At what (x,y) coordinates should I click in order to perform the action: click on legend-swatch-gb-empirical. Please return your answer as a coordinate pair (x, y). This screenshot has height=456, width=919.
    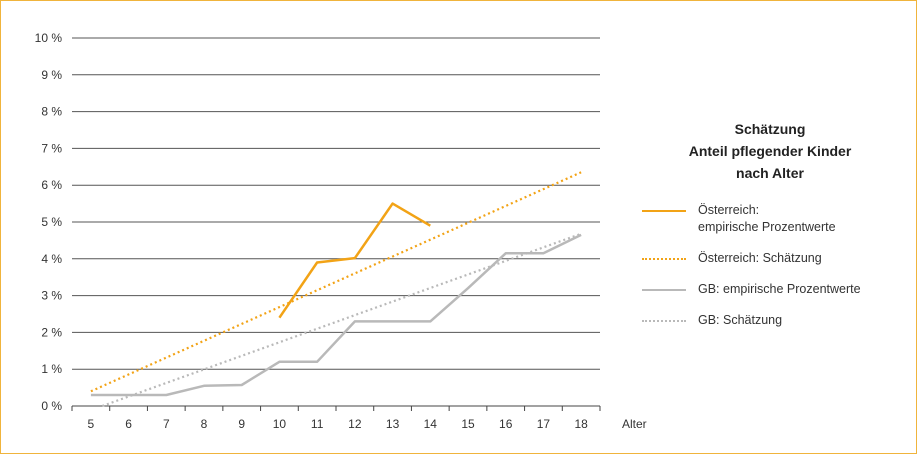
    Looking at the image, I should click on (664, 290).